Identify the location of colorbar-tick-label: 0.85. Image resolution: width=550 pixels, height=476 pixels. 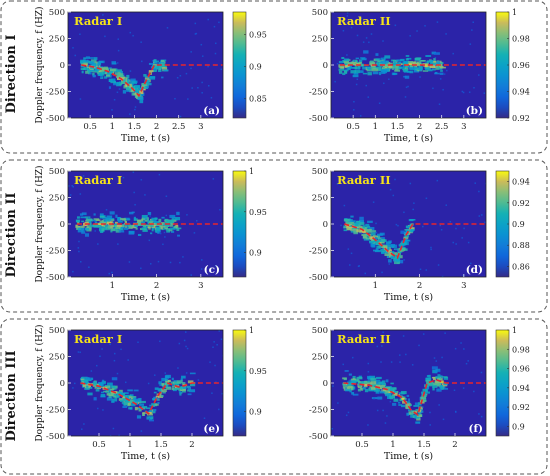
(258, 99).